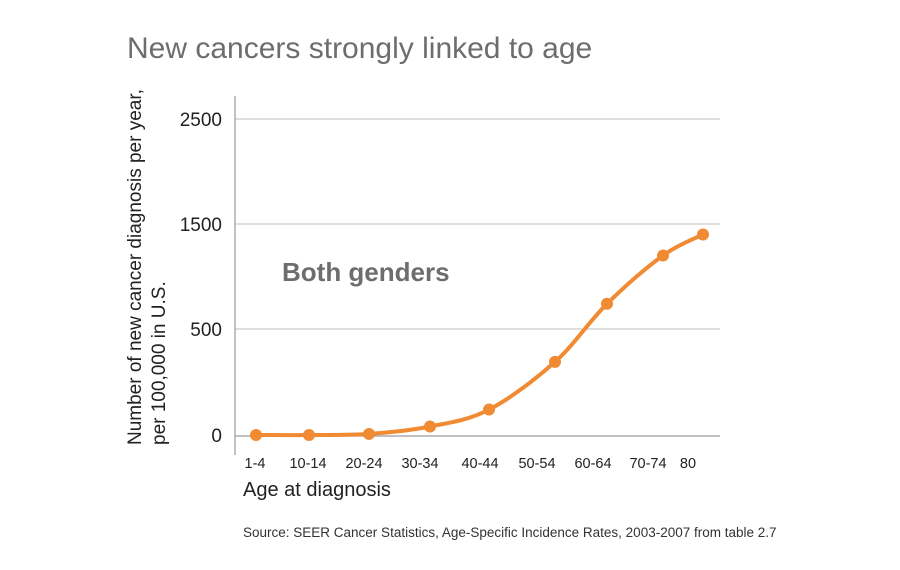 The width and height of the screenshot is (900, 570). I want to click on x-tick-label-80: 80, so click(688, 464).